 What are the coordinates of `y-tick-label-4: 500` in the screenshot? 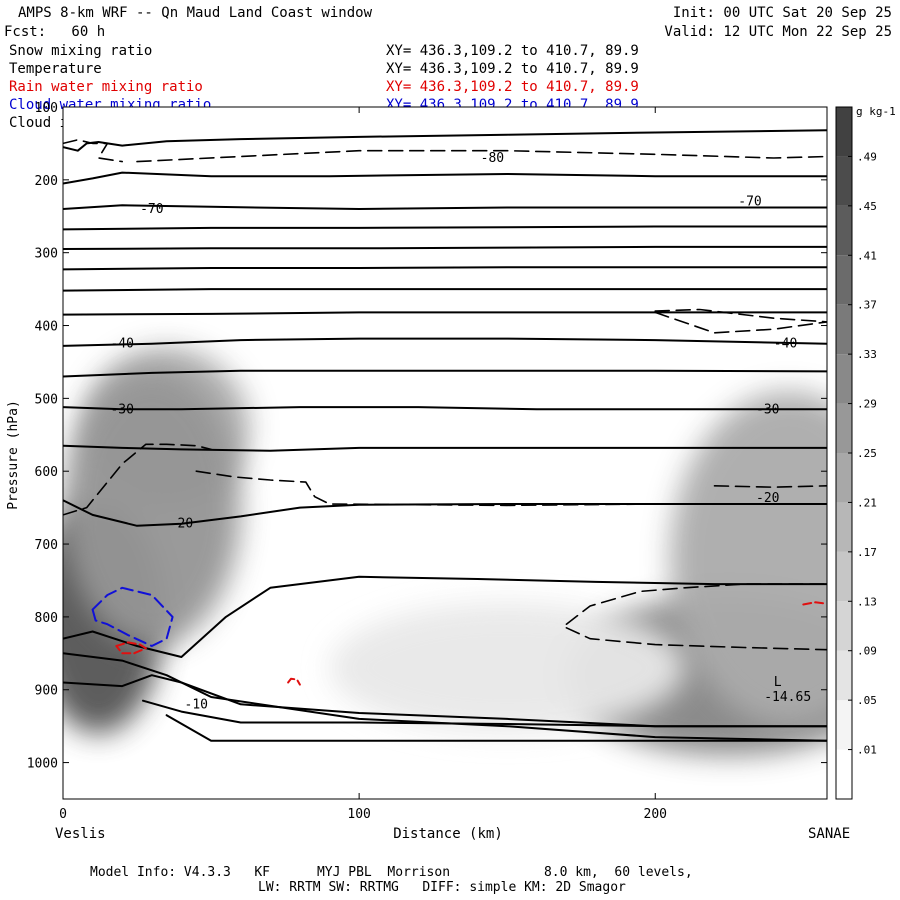 It's located at (46, 399).